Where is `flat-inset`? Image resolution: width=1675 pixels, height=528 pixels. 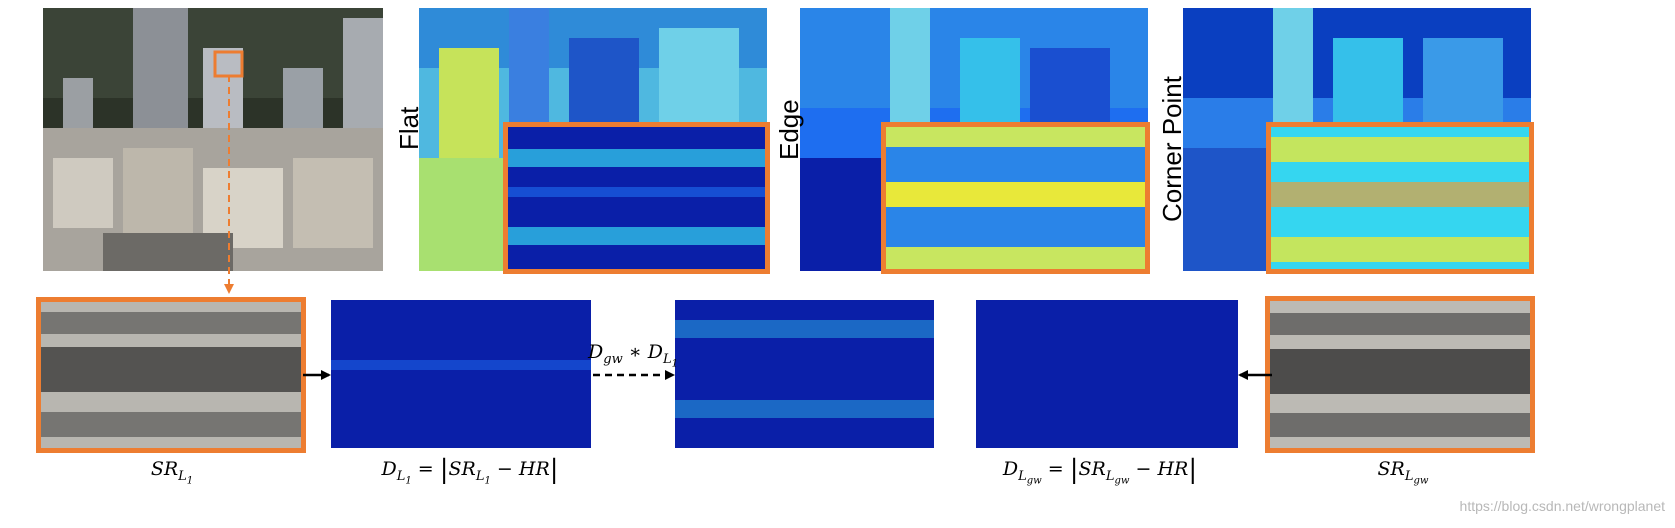 flat-inset is located at coordinates (636, 198).